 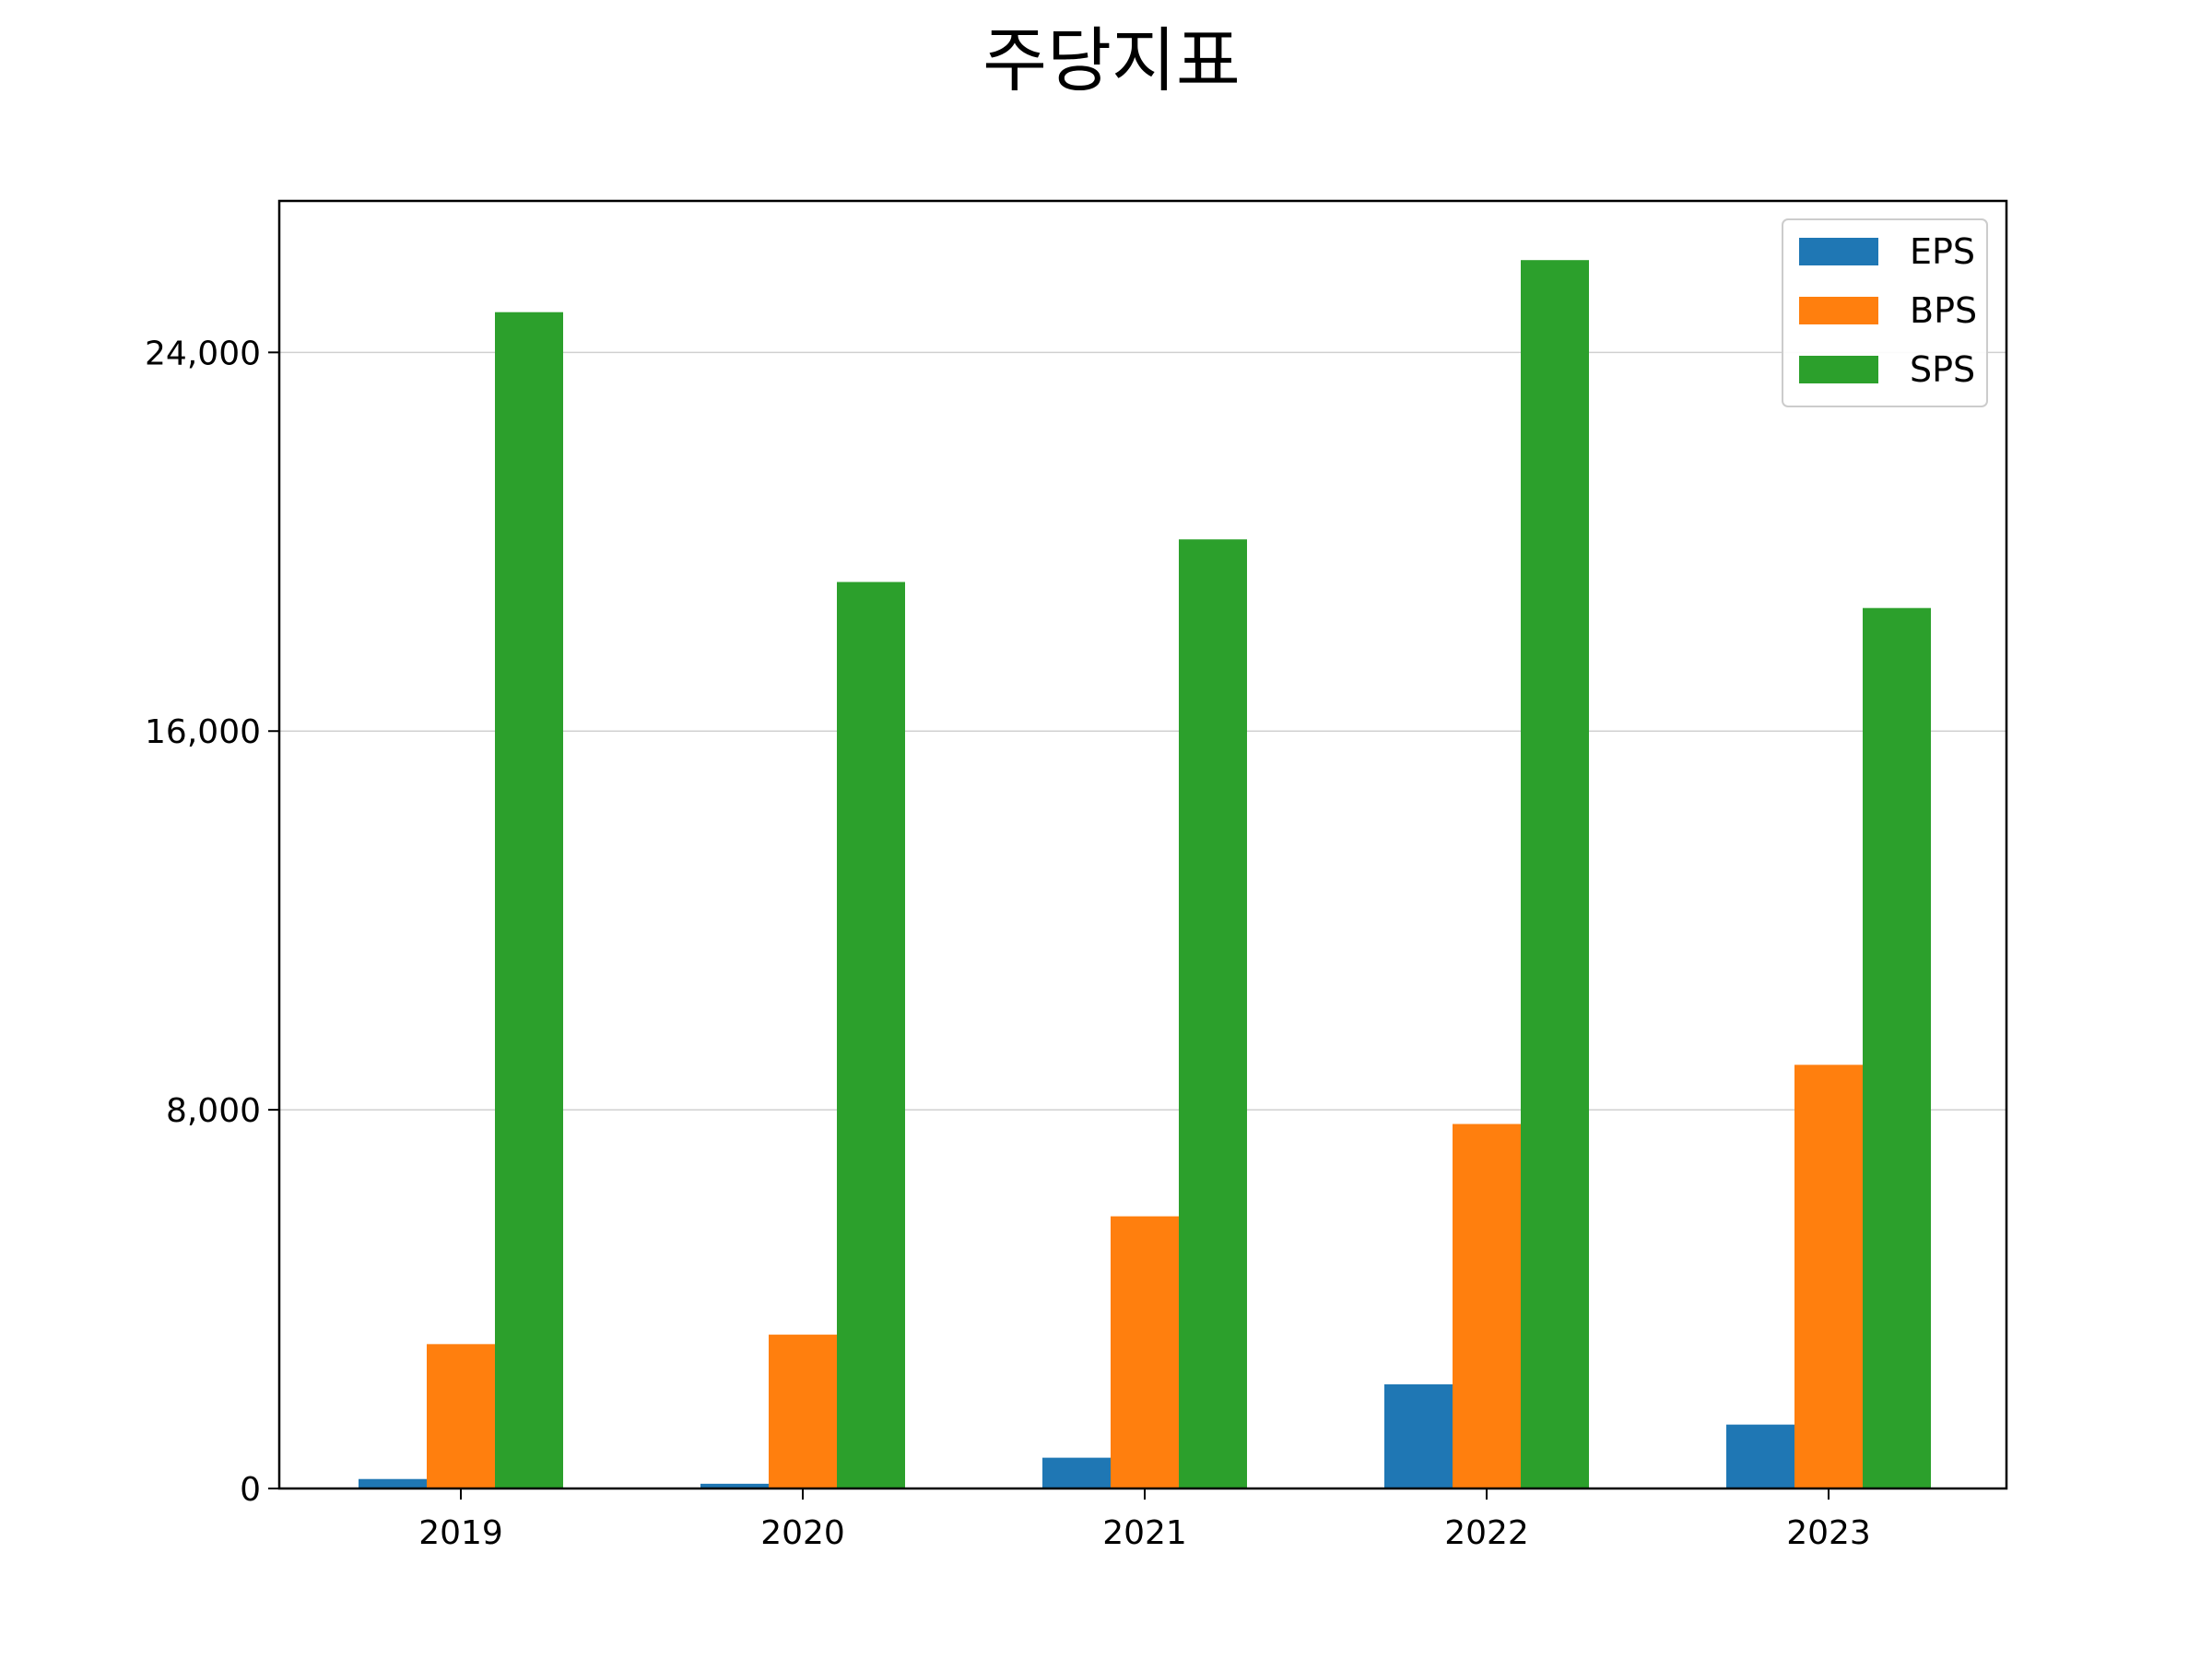 What do you see at coordinates (1111, 60) in the screenshot?
I see `chart-title: 주당지표` at bounding box center [1111, 60].